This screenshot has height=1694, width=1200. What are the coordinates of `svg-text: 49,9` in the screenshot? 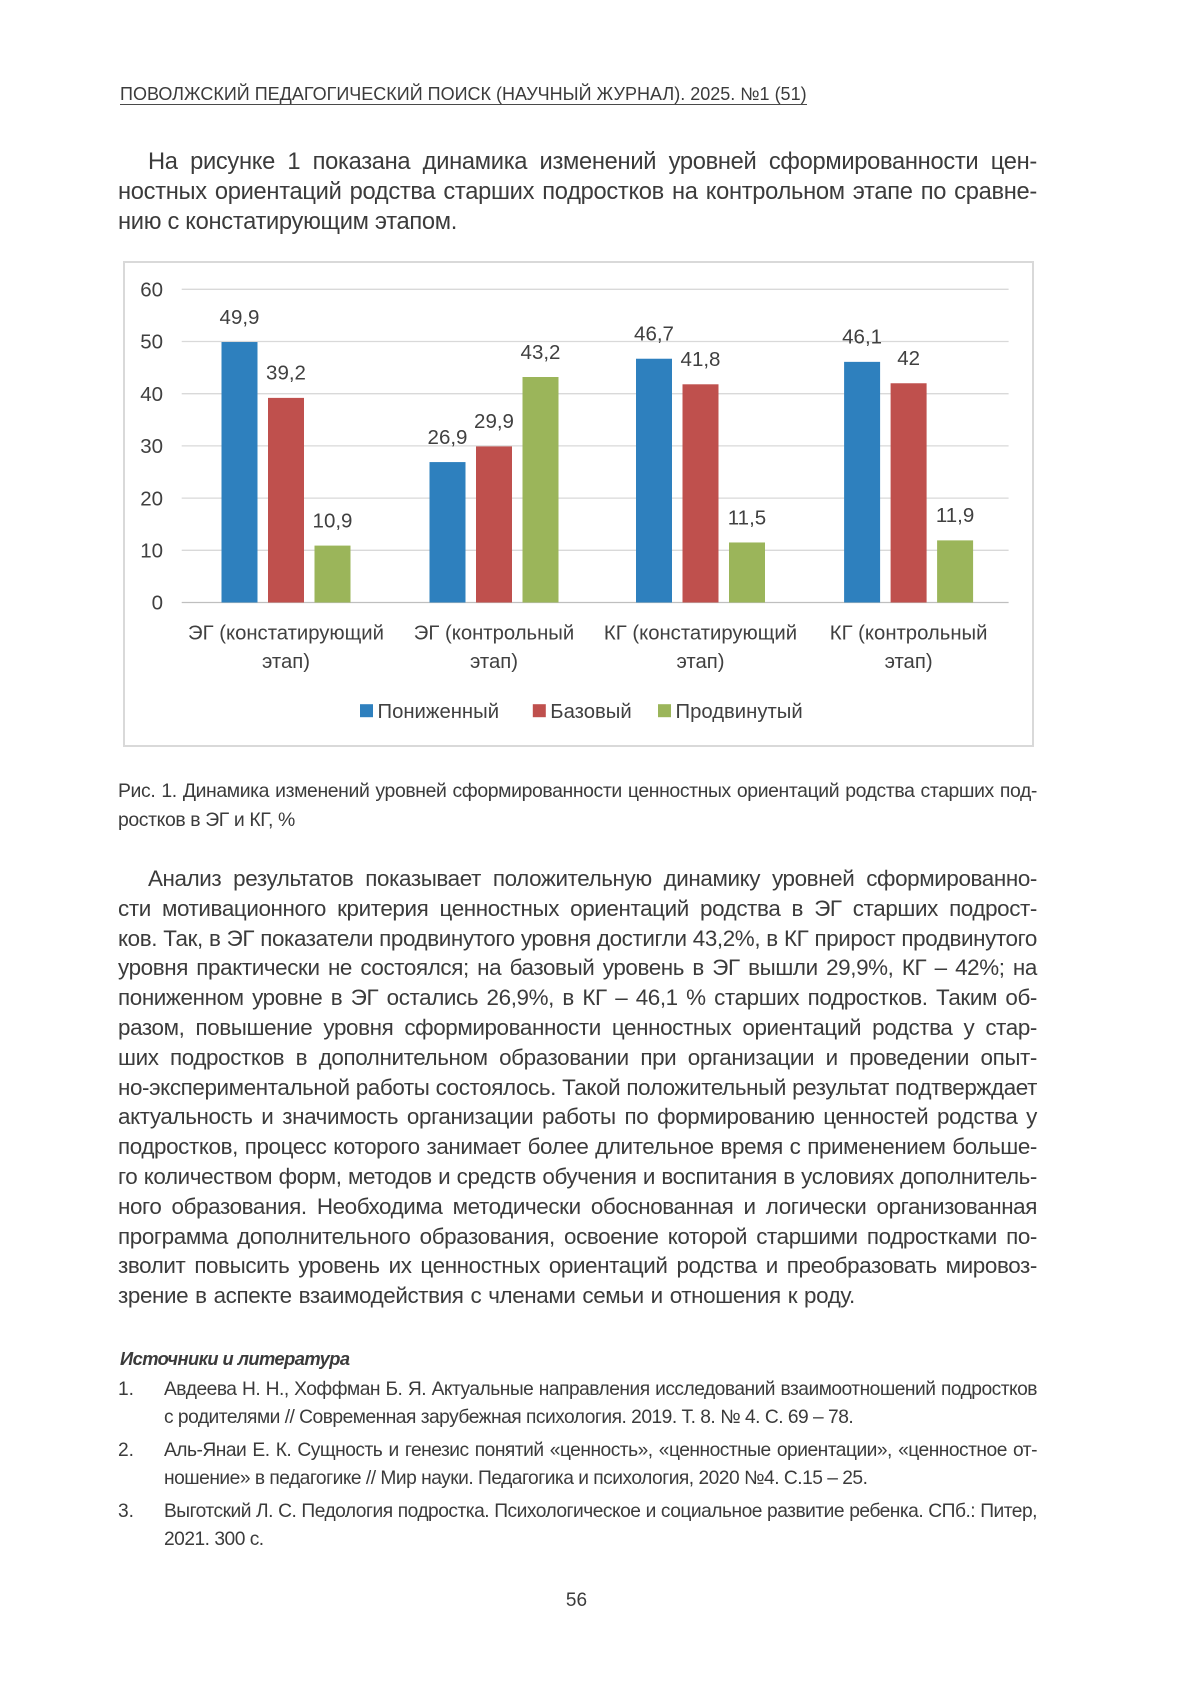 It's located at (240, 317).